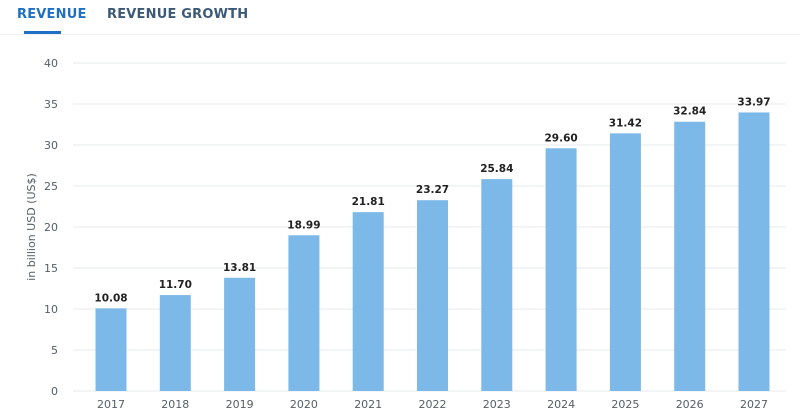  I want to click on tab-revenue-growth: REVENUE GROWTH, so click(178, 14).